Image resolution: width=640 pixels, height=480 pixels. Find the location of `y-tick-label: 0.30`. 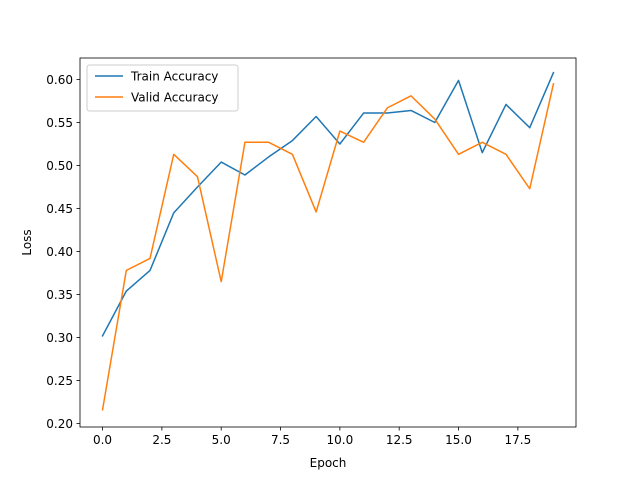

y-tick-label: 0.30 is located at coordinates (59, 338).